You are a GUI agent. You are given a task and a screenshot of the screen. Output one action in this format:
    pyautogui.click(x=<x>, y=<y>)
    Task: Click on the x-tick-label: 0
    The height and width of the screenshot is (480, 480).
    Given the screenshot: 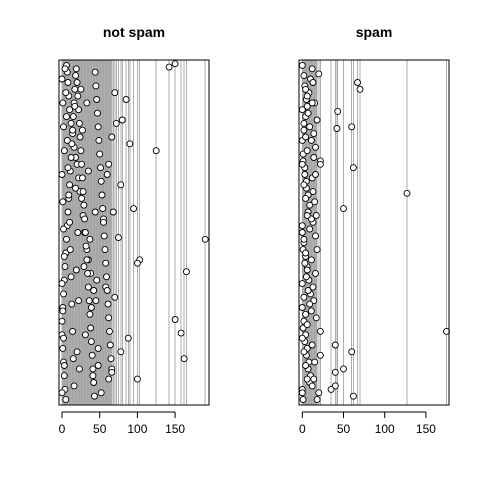 What is the action you would take?
    pyautogui.click(x=62, y=429)
    